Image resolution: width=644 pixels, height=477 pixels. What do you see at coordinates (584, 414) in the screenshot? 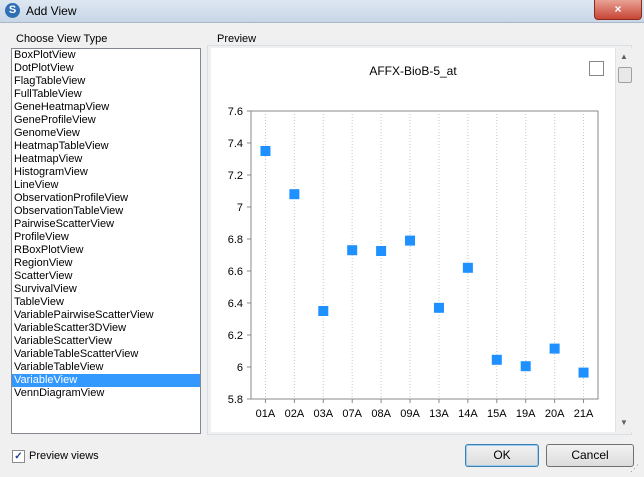
I see `x-tick-label: 21A` at bounding box center [584, 414].